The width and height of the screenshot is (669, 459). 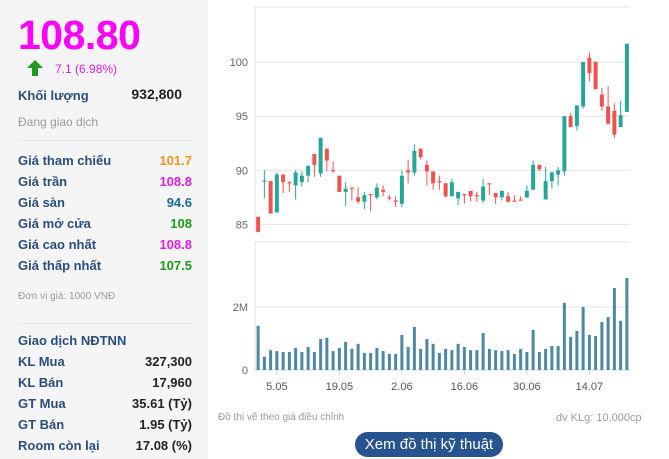 What do you see at coordinates (175, 160) in the screenshot?
I see `price-value: 101.7` at bounding box center [175, 160].